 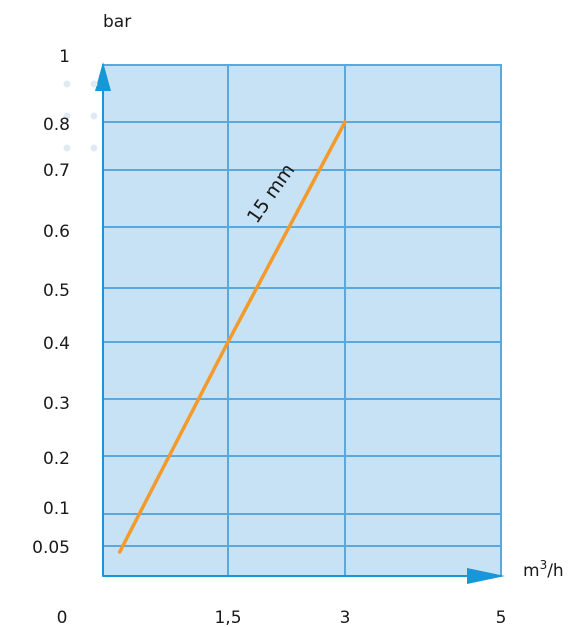 What do you see at coordinates (56, 171) in the screenshot?
I see `y-tick-label: 0.7` at bounding box center [56, 171].